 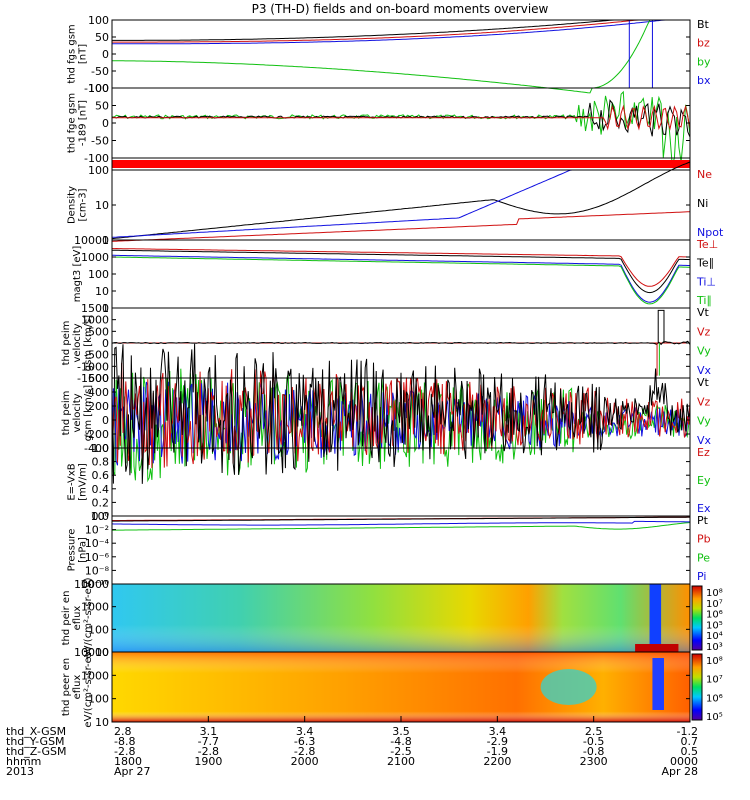 I want to click on y-tick-label-8-5: 10⁻¹⁰, so click(x=94, y=584).